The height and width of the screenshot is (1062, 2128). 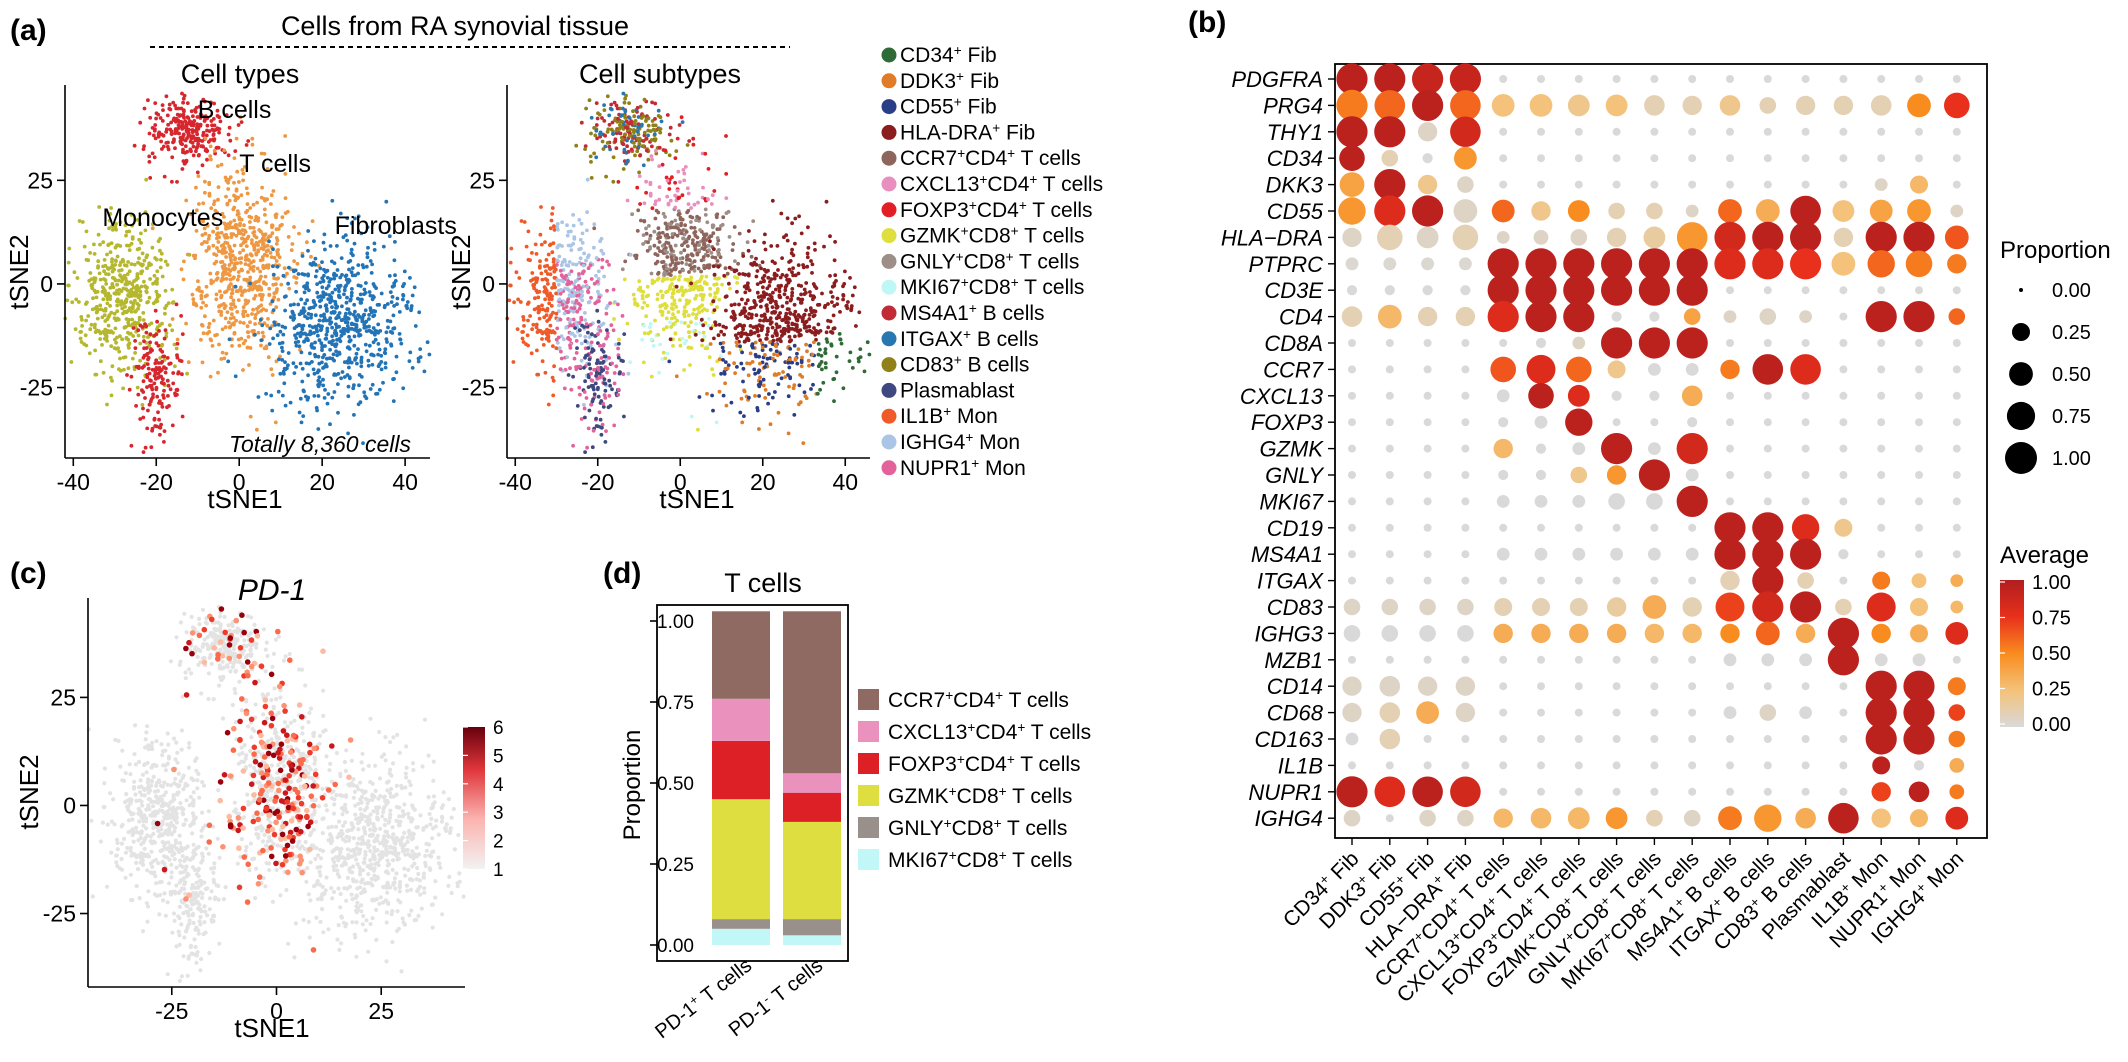 What do you see at coordinates (960, 442) in the screenshot?
I see `legend-entry: IGHG4+ Mon` at bounding box center [960, 442].